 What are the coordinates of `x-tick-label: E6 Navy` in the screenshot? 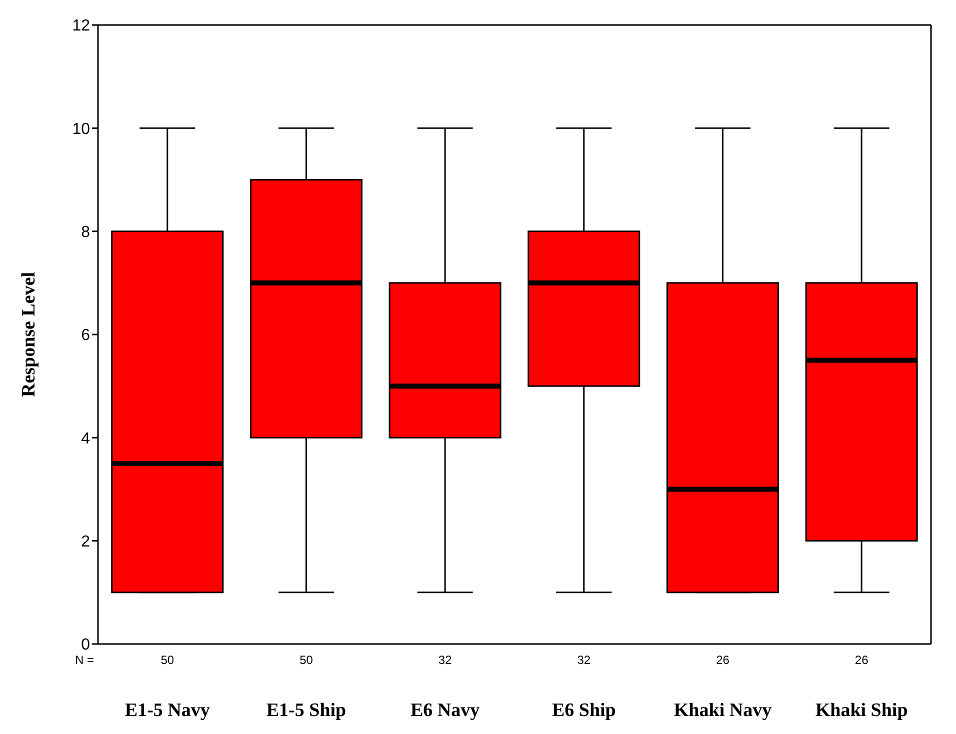 It's located at (445, 710).